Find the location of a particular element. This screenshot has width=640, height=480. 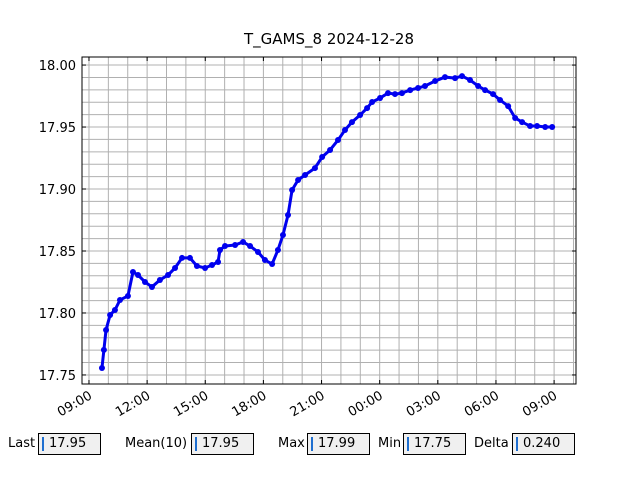

field-label: Delta is located at coordinates (491, 443).